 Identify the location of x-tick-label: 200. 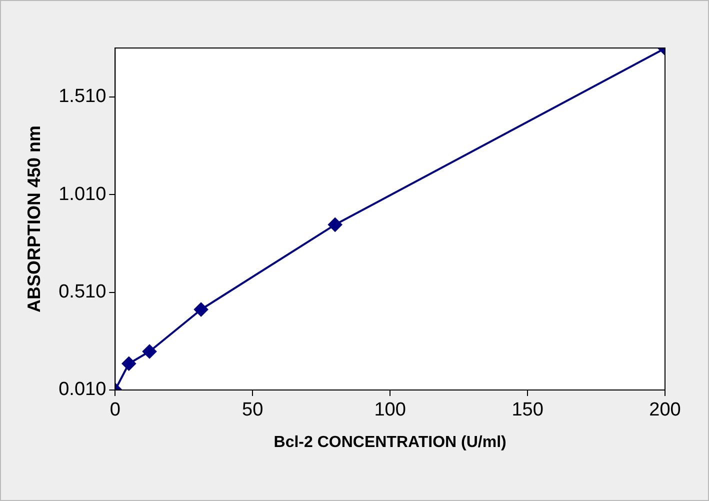
(665, 410).